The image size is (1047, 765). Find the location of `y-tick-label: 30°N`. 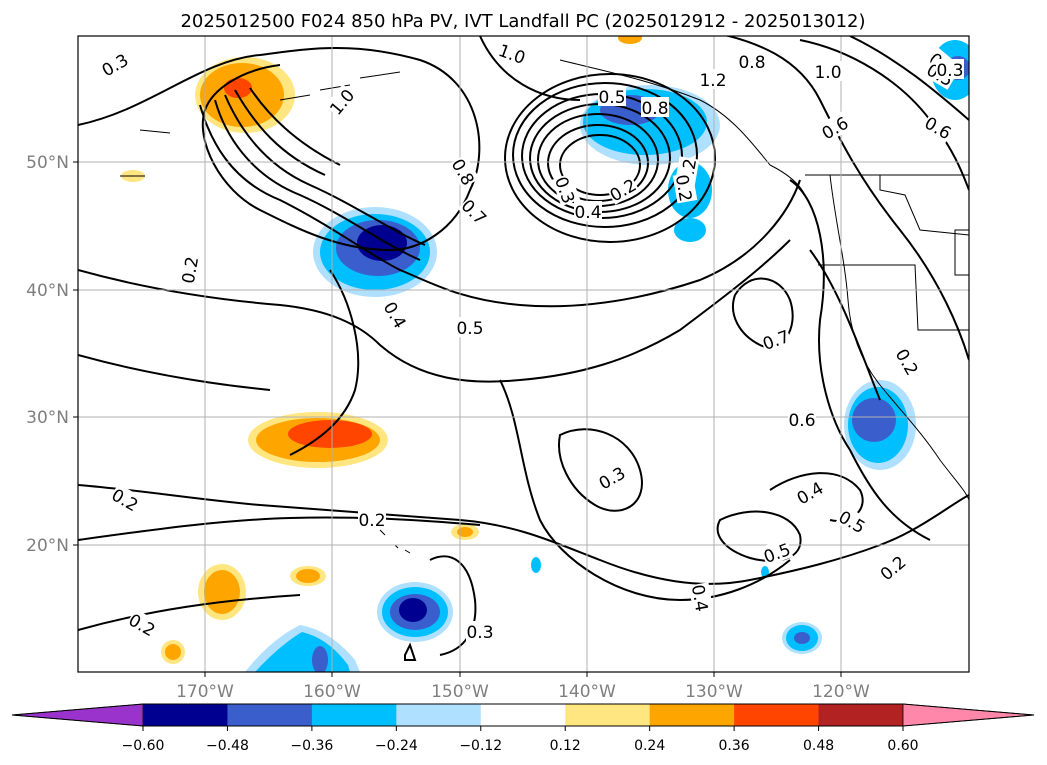

y-tick-label: 30°N is located at coordinates (47, 418).